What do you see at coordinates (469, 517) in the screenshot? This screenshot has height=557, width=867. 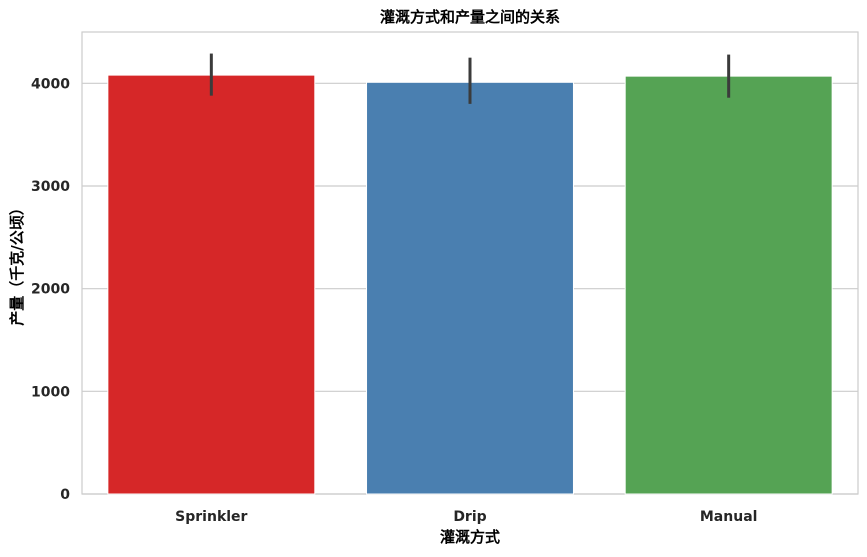 I see `x-tick-label-drip: Drip` at bounding box center [469, 517].